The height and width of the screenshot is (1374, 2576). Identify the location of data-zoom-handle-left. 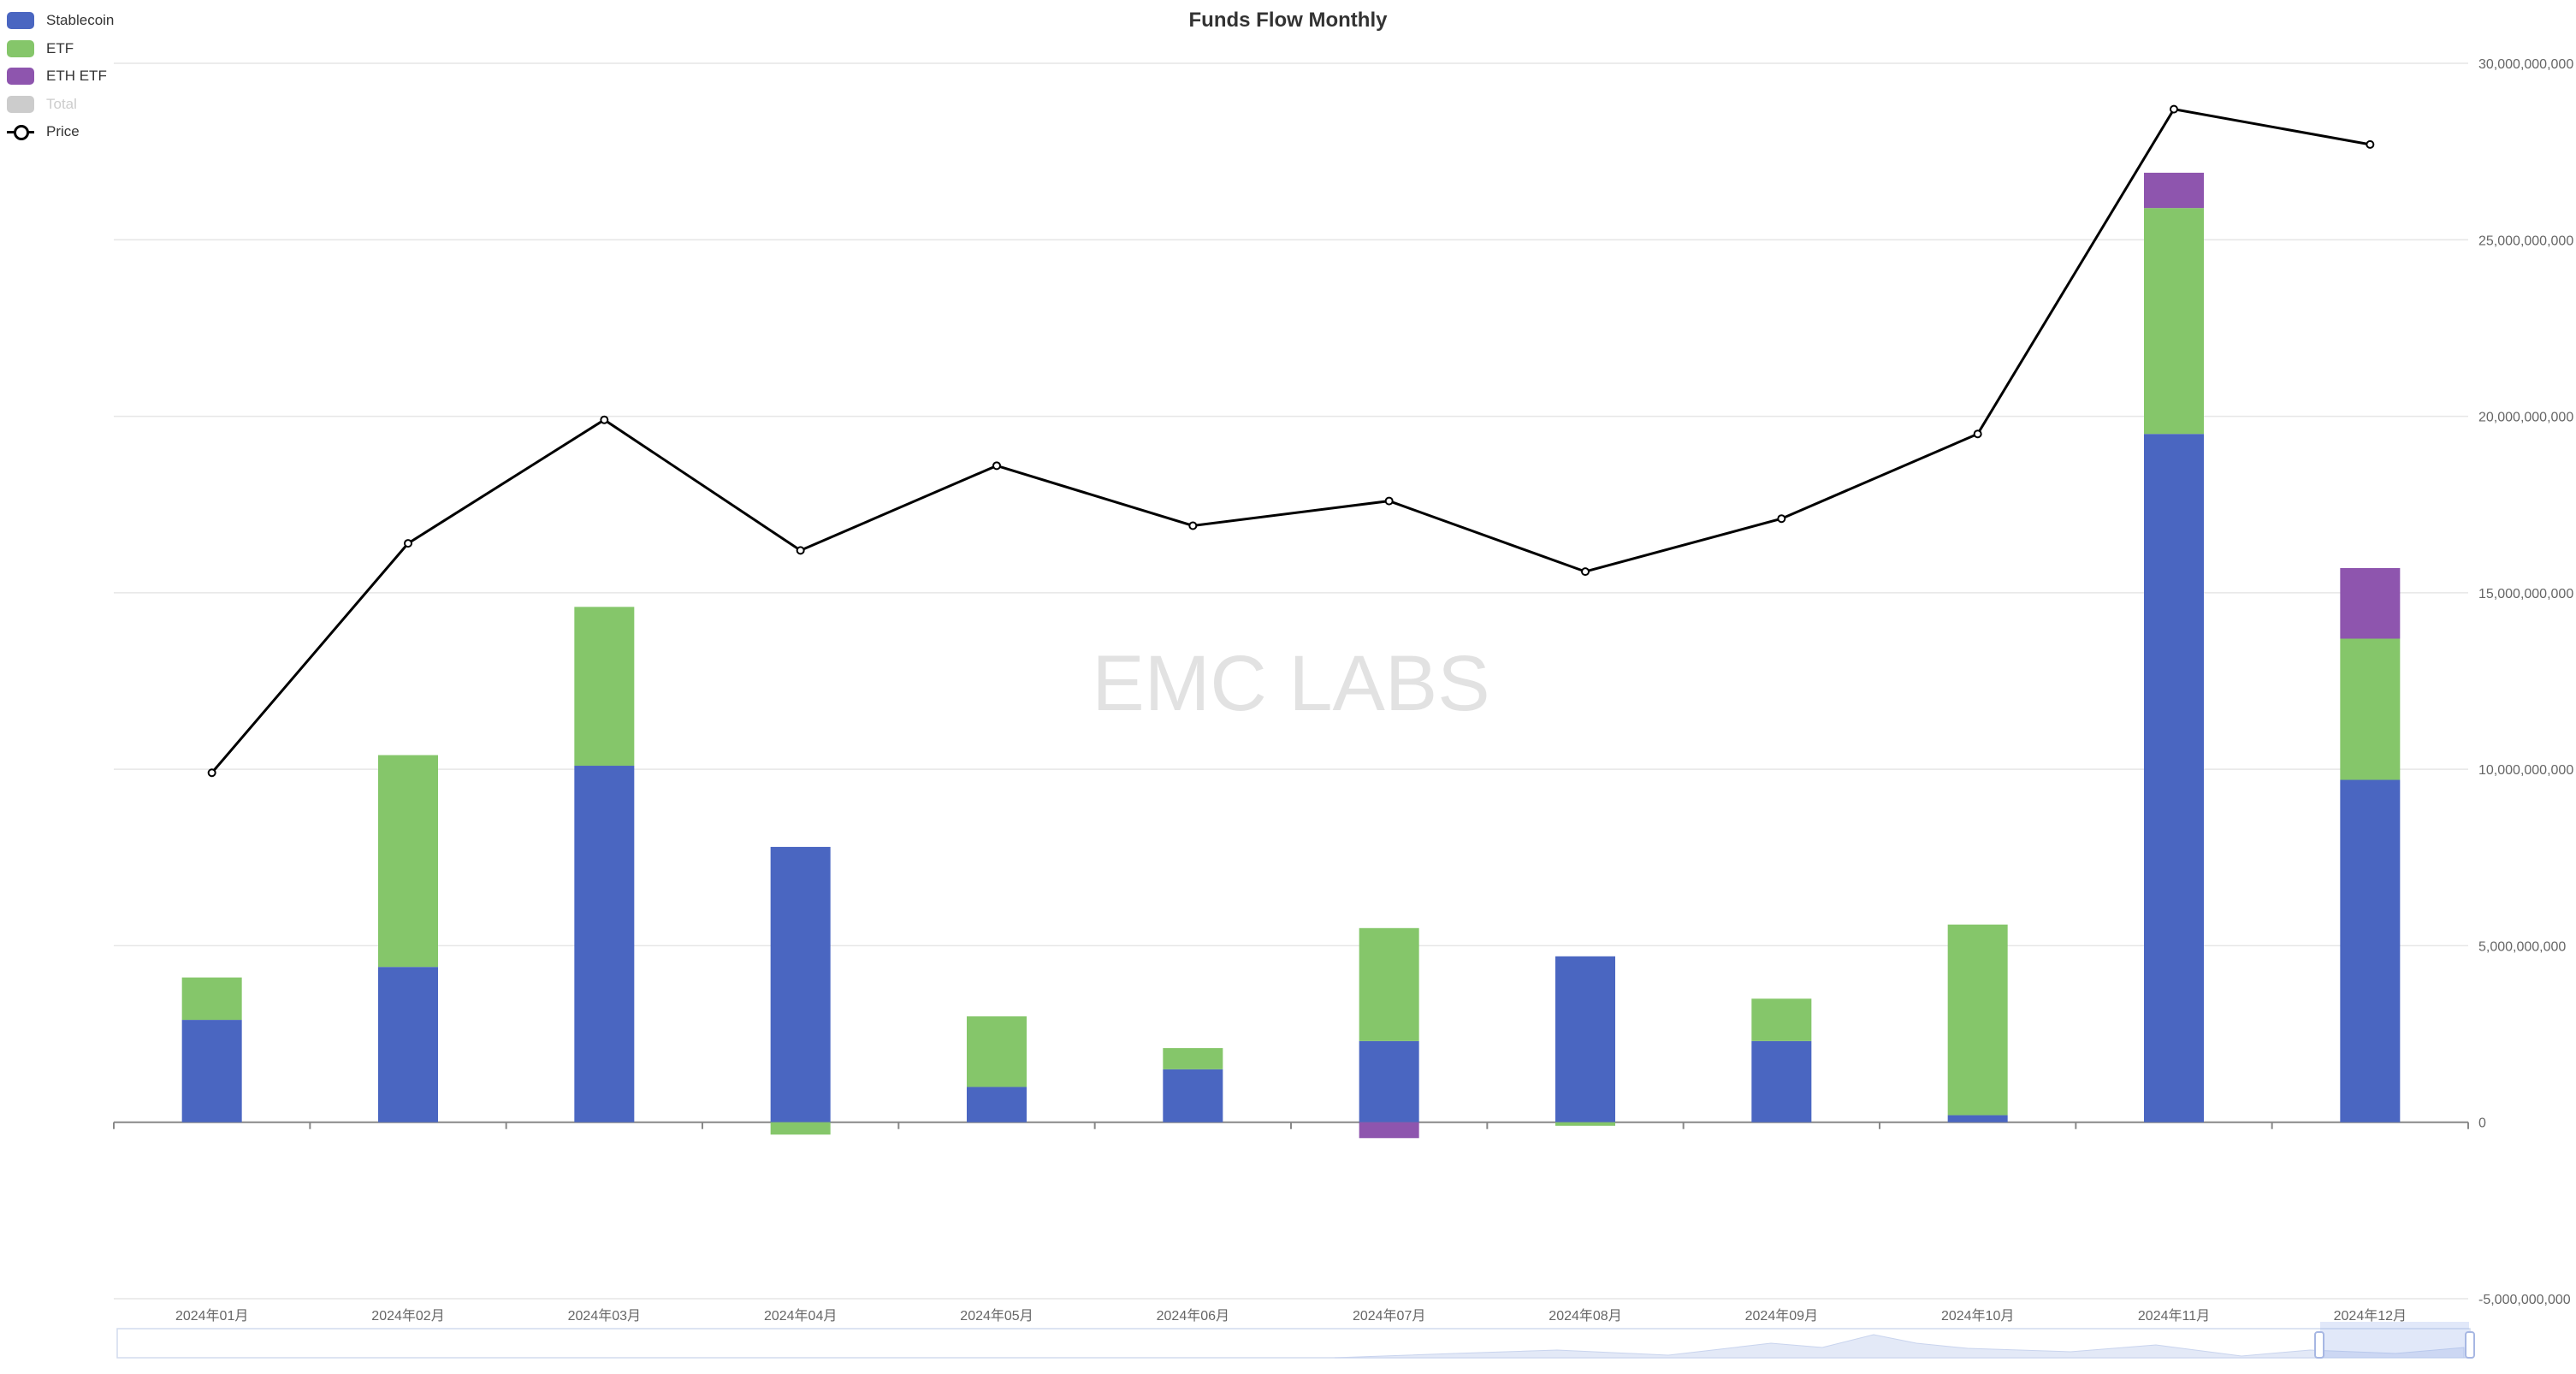
(2319, 1345).